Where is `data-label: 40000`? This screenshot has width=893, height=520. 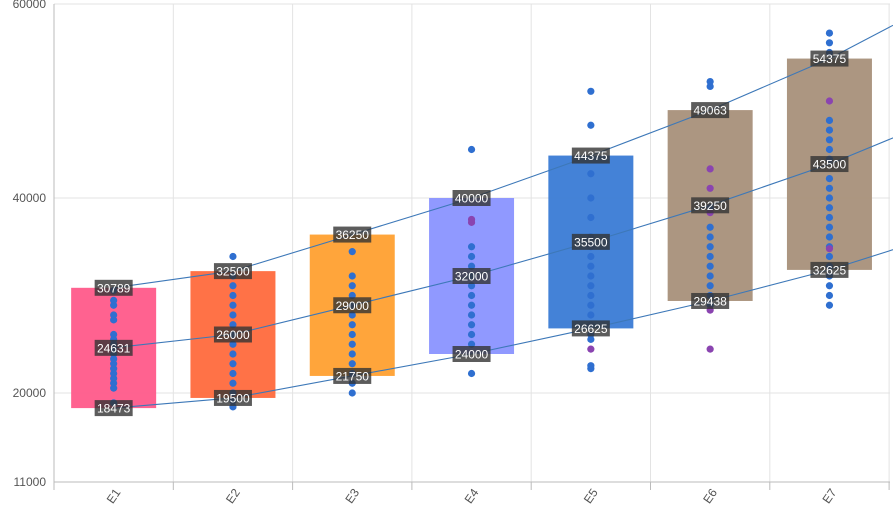
data-label: 40000 is located at coordinates (471, 198).